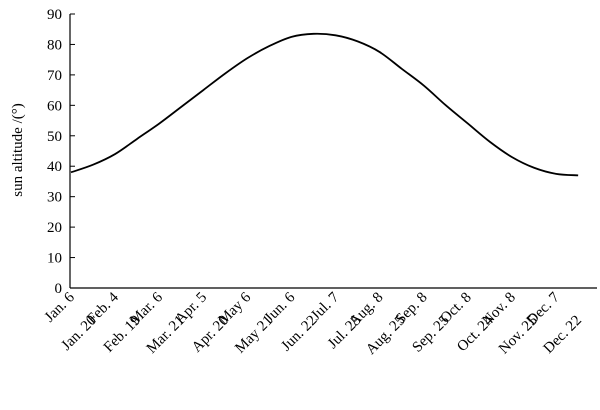 The height and width of the screenshot is (410, 600). I want to click on x-tick-label: Nov. 8, so click(498, 309).